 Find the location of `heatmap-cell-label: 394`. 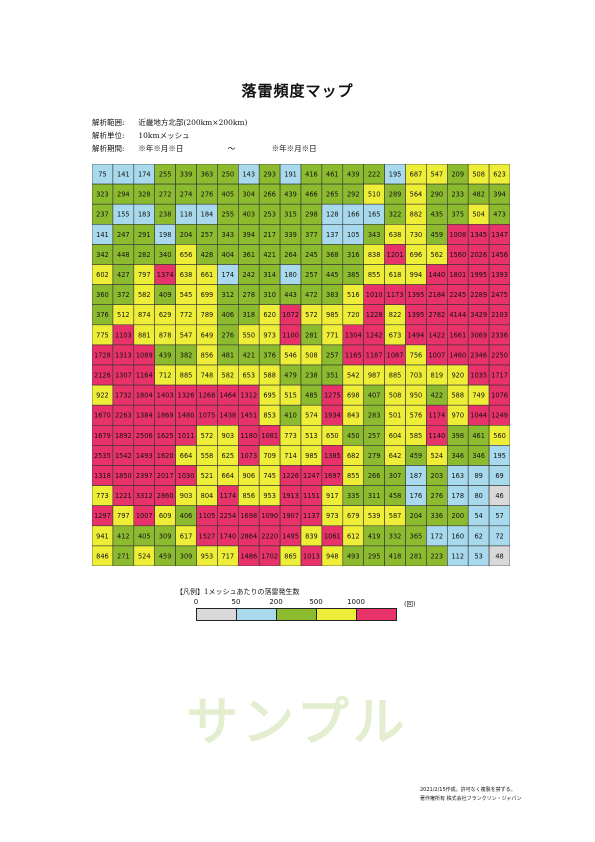

heatmap-cell-label: 394 is located at coordinates (499, 195).